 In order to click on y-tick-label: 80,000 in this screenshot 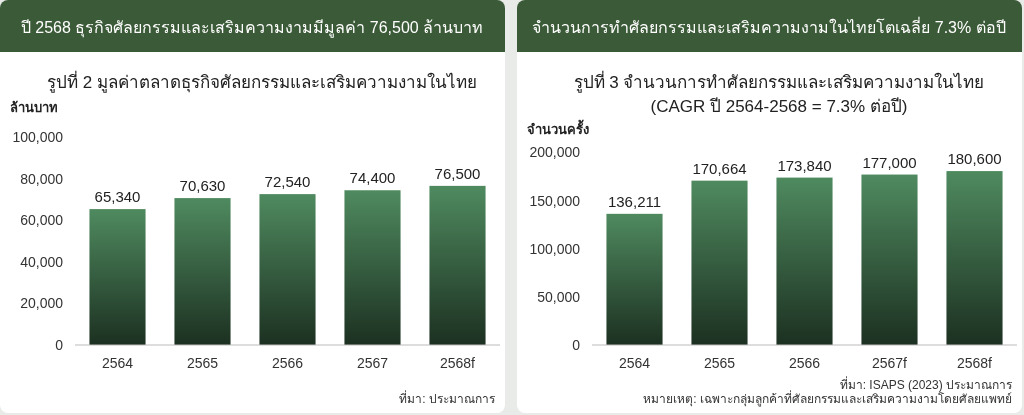, I will do `click(42, 178)`.